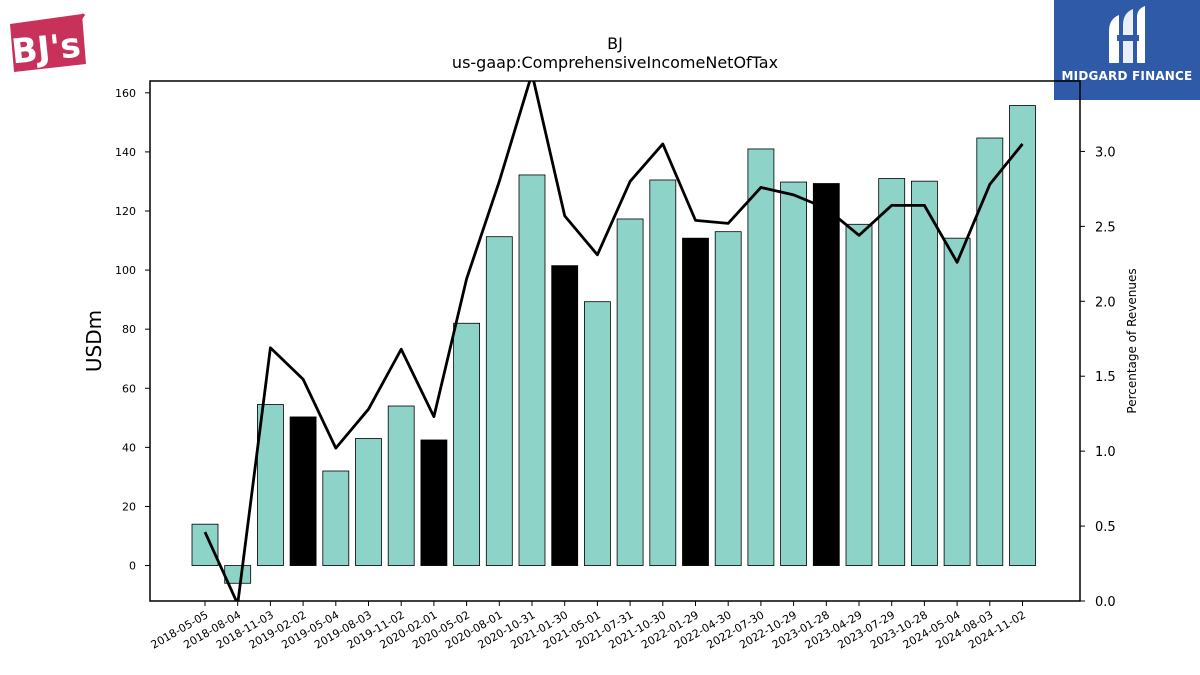 This screenshot has height=675, width=1200. I want to click on midgard-finance-logo: MIDGARD FINANCE, so click(1127, 50).